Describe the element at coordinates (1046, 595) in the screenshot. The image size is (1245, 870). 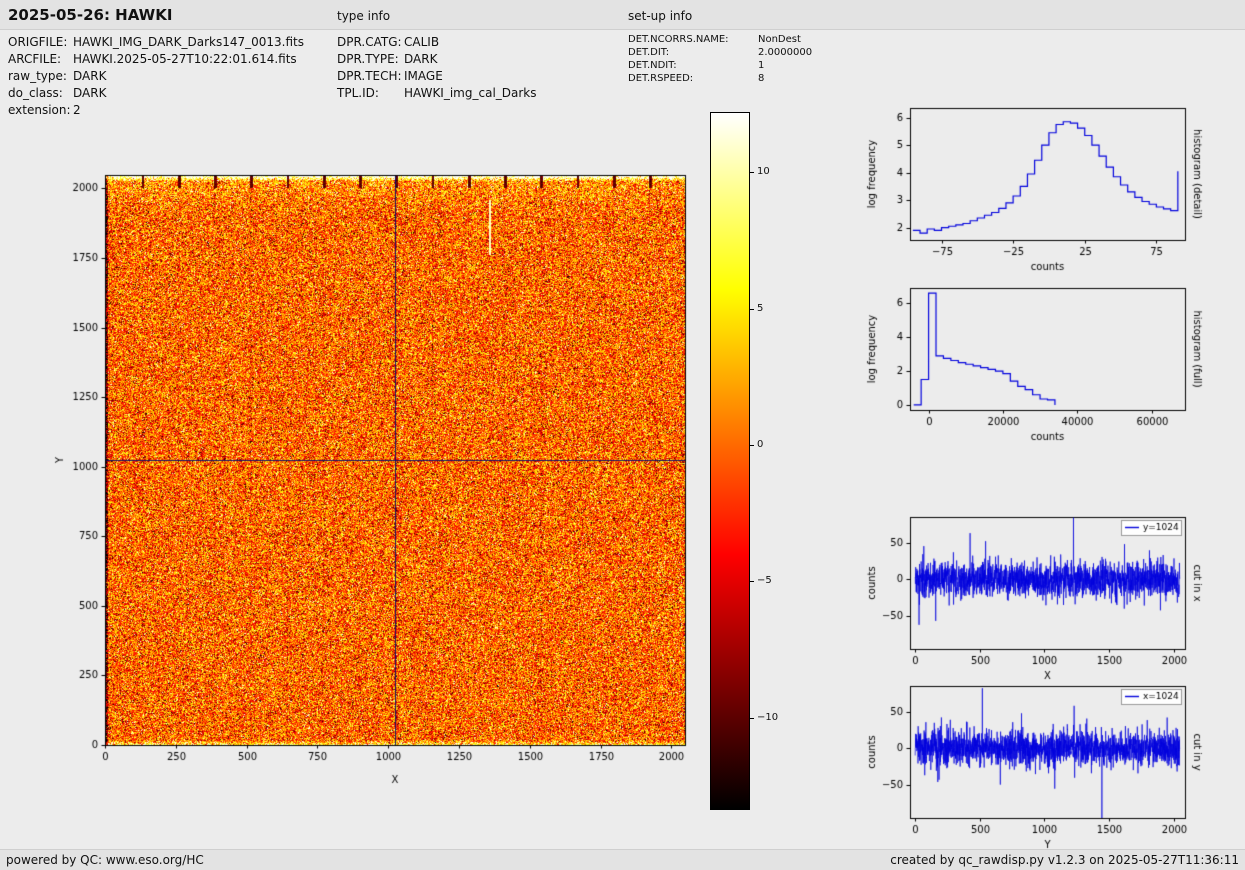
I see `cut-in-x-canvas` at that location.